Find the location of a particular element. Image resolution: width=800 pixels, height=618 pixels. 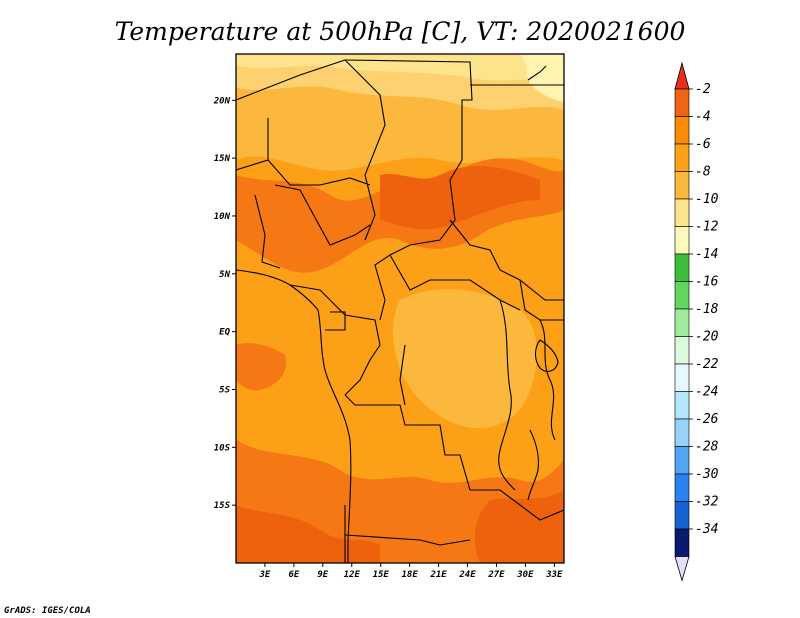

colorbar-label: -14 is located at coordinates (706, 254).